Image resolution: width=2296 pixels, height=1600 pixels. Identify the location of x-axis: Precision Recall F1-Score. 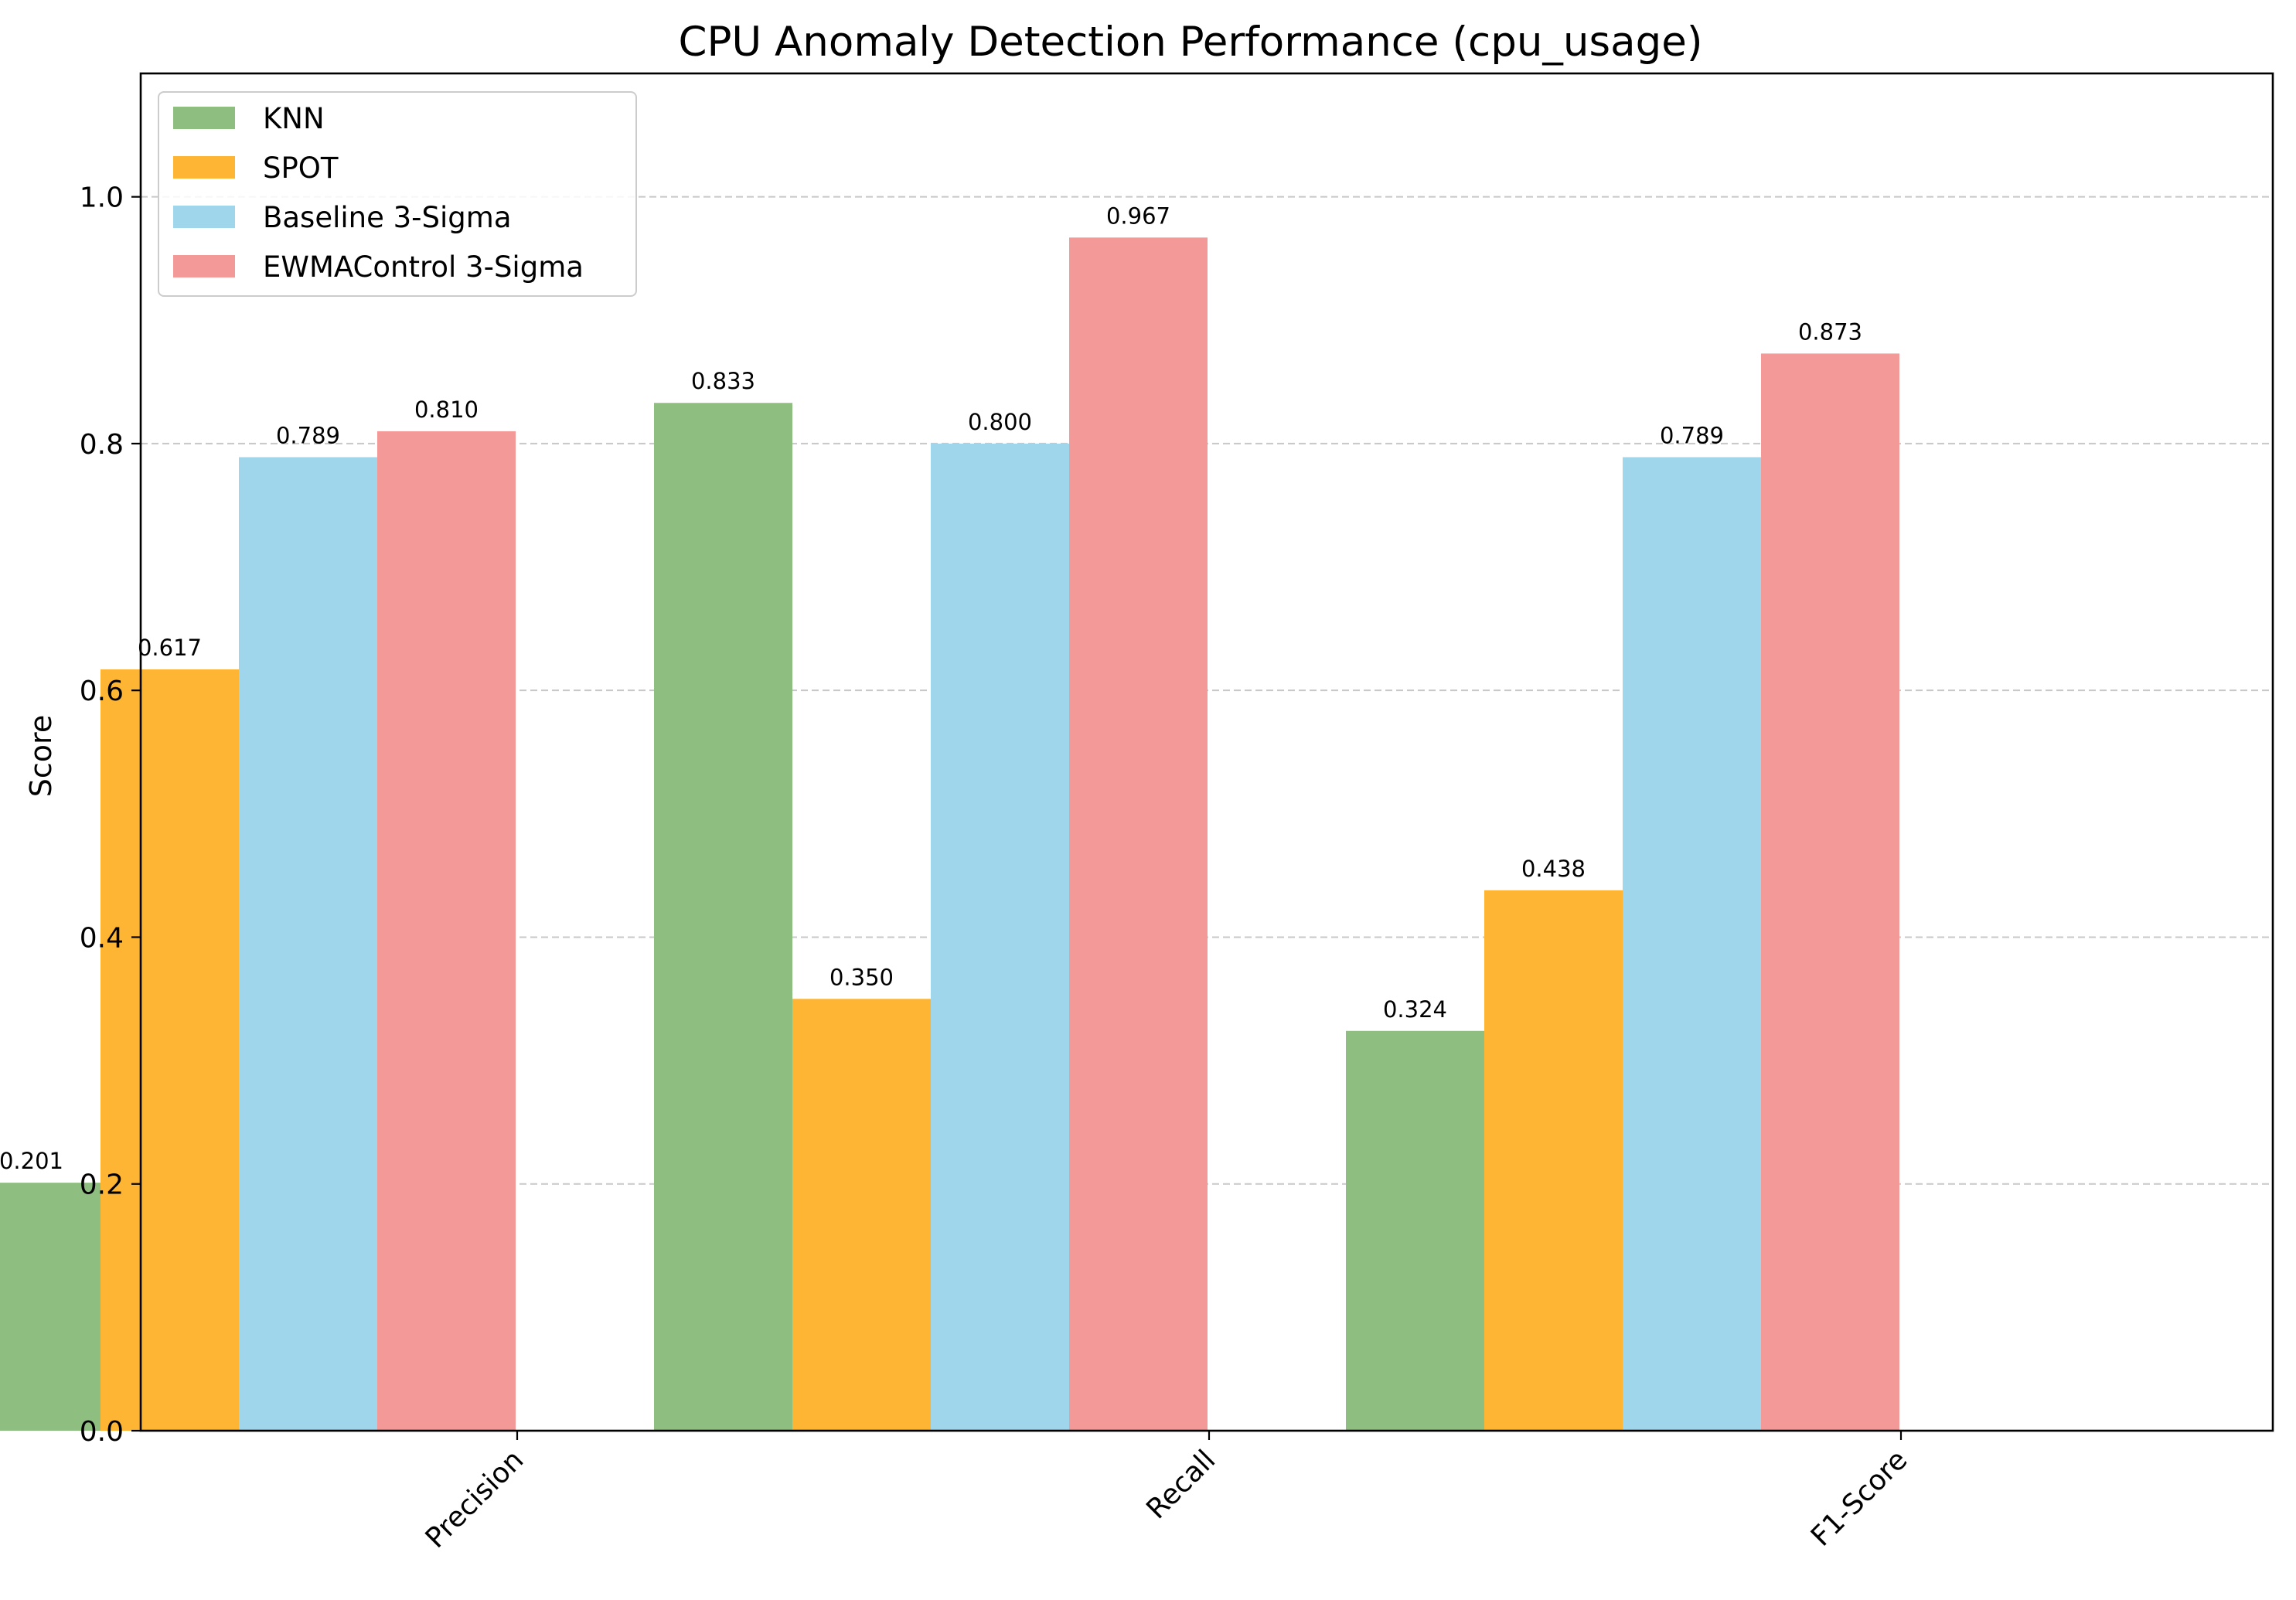
(1166, 1492).